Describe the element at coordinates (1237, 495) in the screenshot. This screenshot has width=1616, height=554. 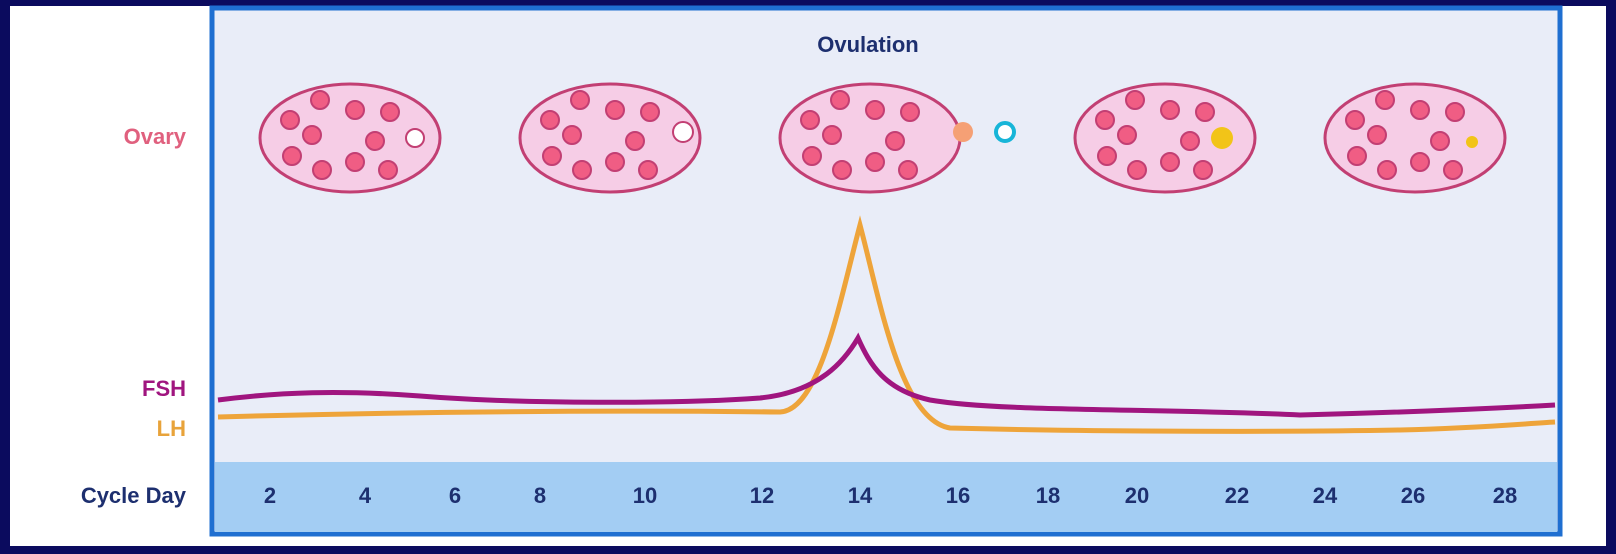
I see `day-label: 22` at that location.